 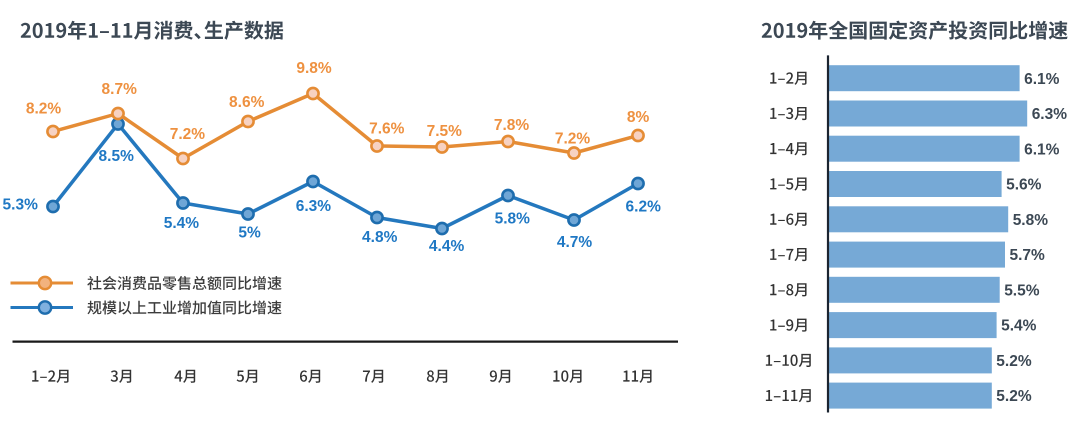 I want to click on svg-text: 4.7%, so click(x=575, y=242).